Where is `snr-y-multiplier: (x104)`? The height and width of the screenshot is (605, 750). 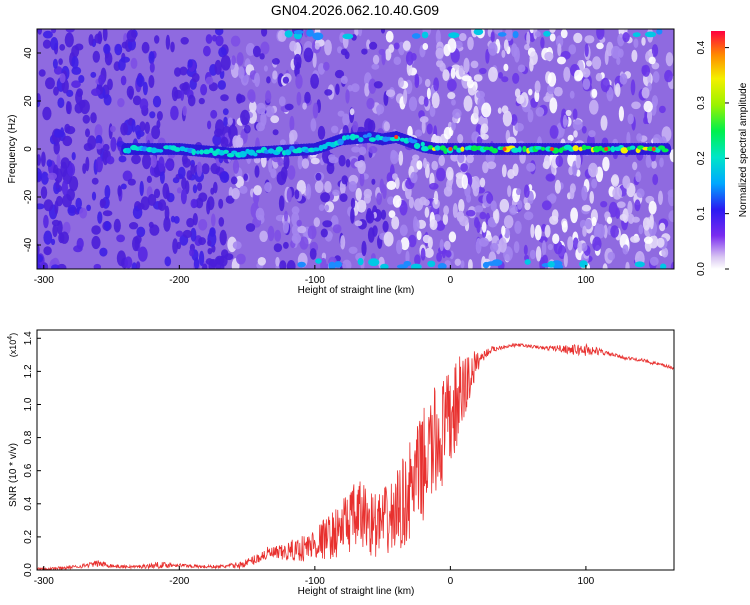 snr-y-multiplier: (x104) is located at coordinates (12, 345).